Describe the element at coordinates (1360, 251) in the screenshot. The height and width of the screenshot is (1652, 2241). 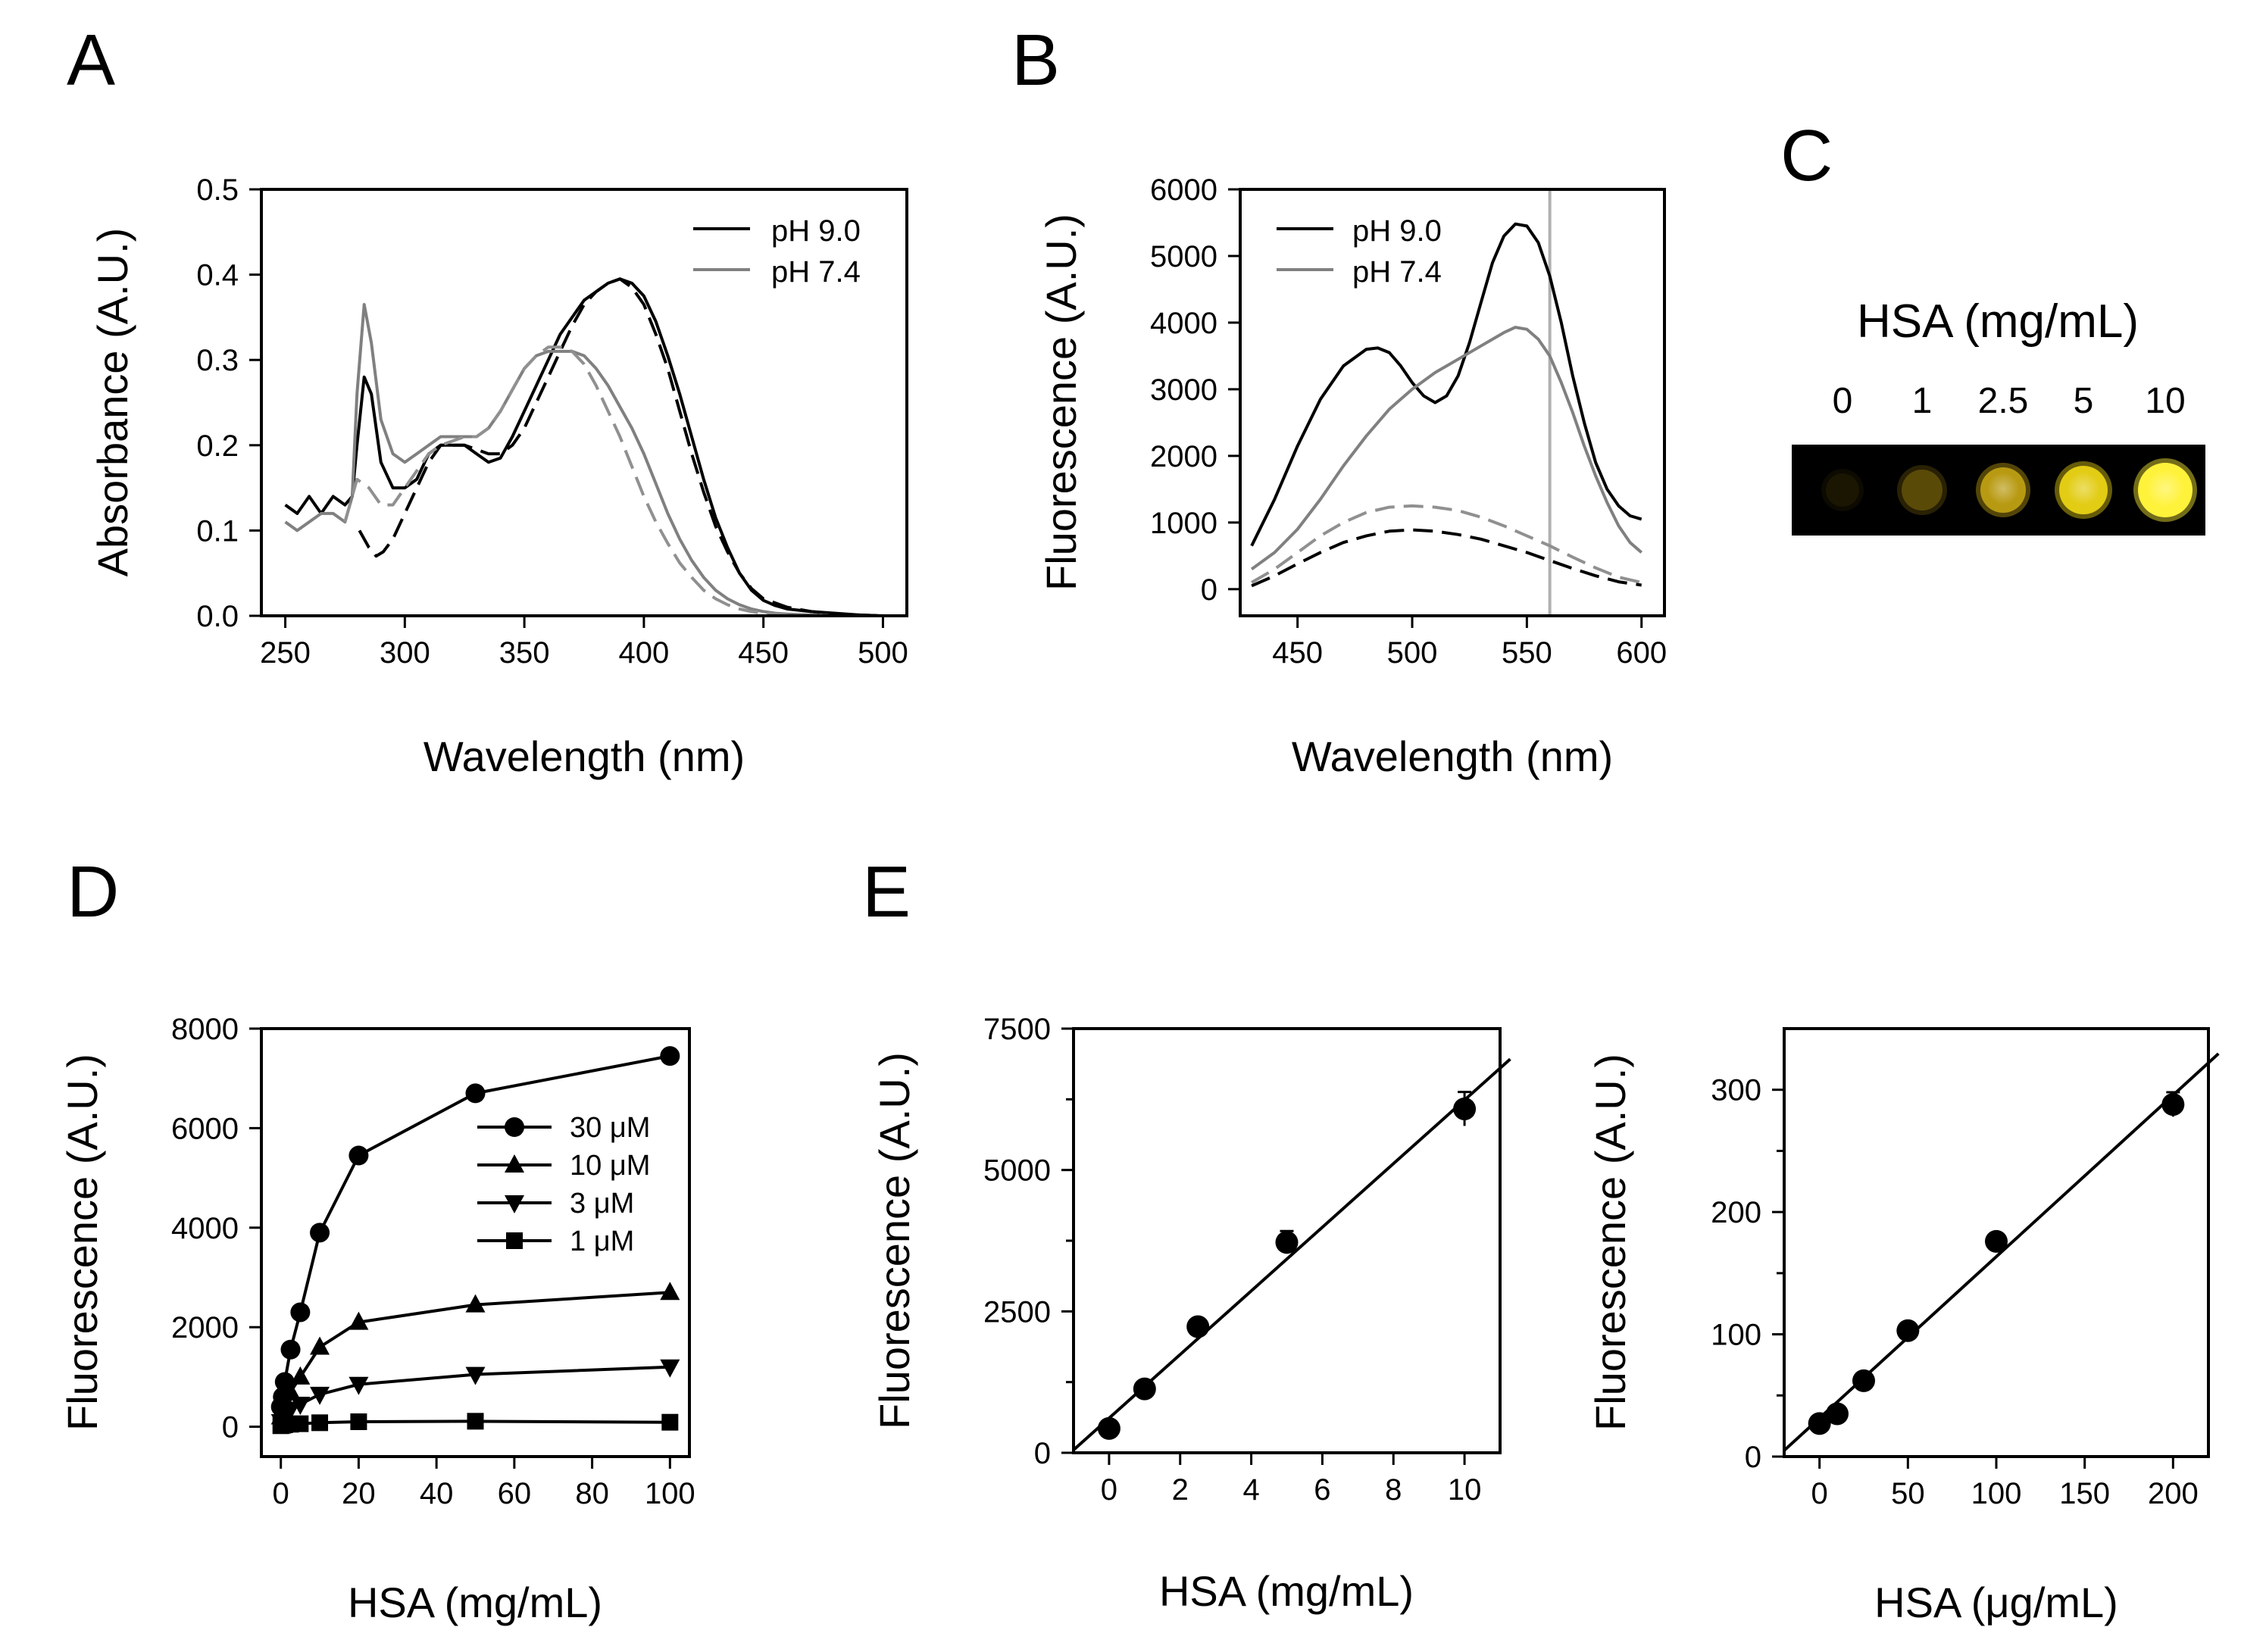
I see `panel-b-legend: pH 9.0 pH 7.4` at that location.